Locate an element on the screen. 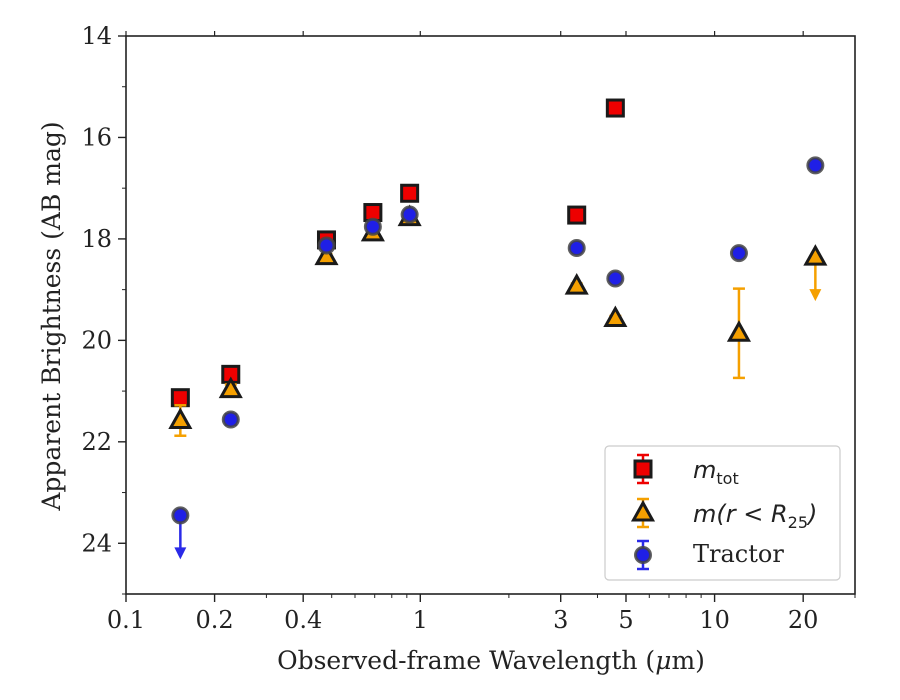 The image size is (900, 700). legend-marker-circle is located at coordinates (643, 555).